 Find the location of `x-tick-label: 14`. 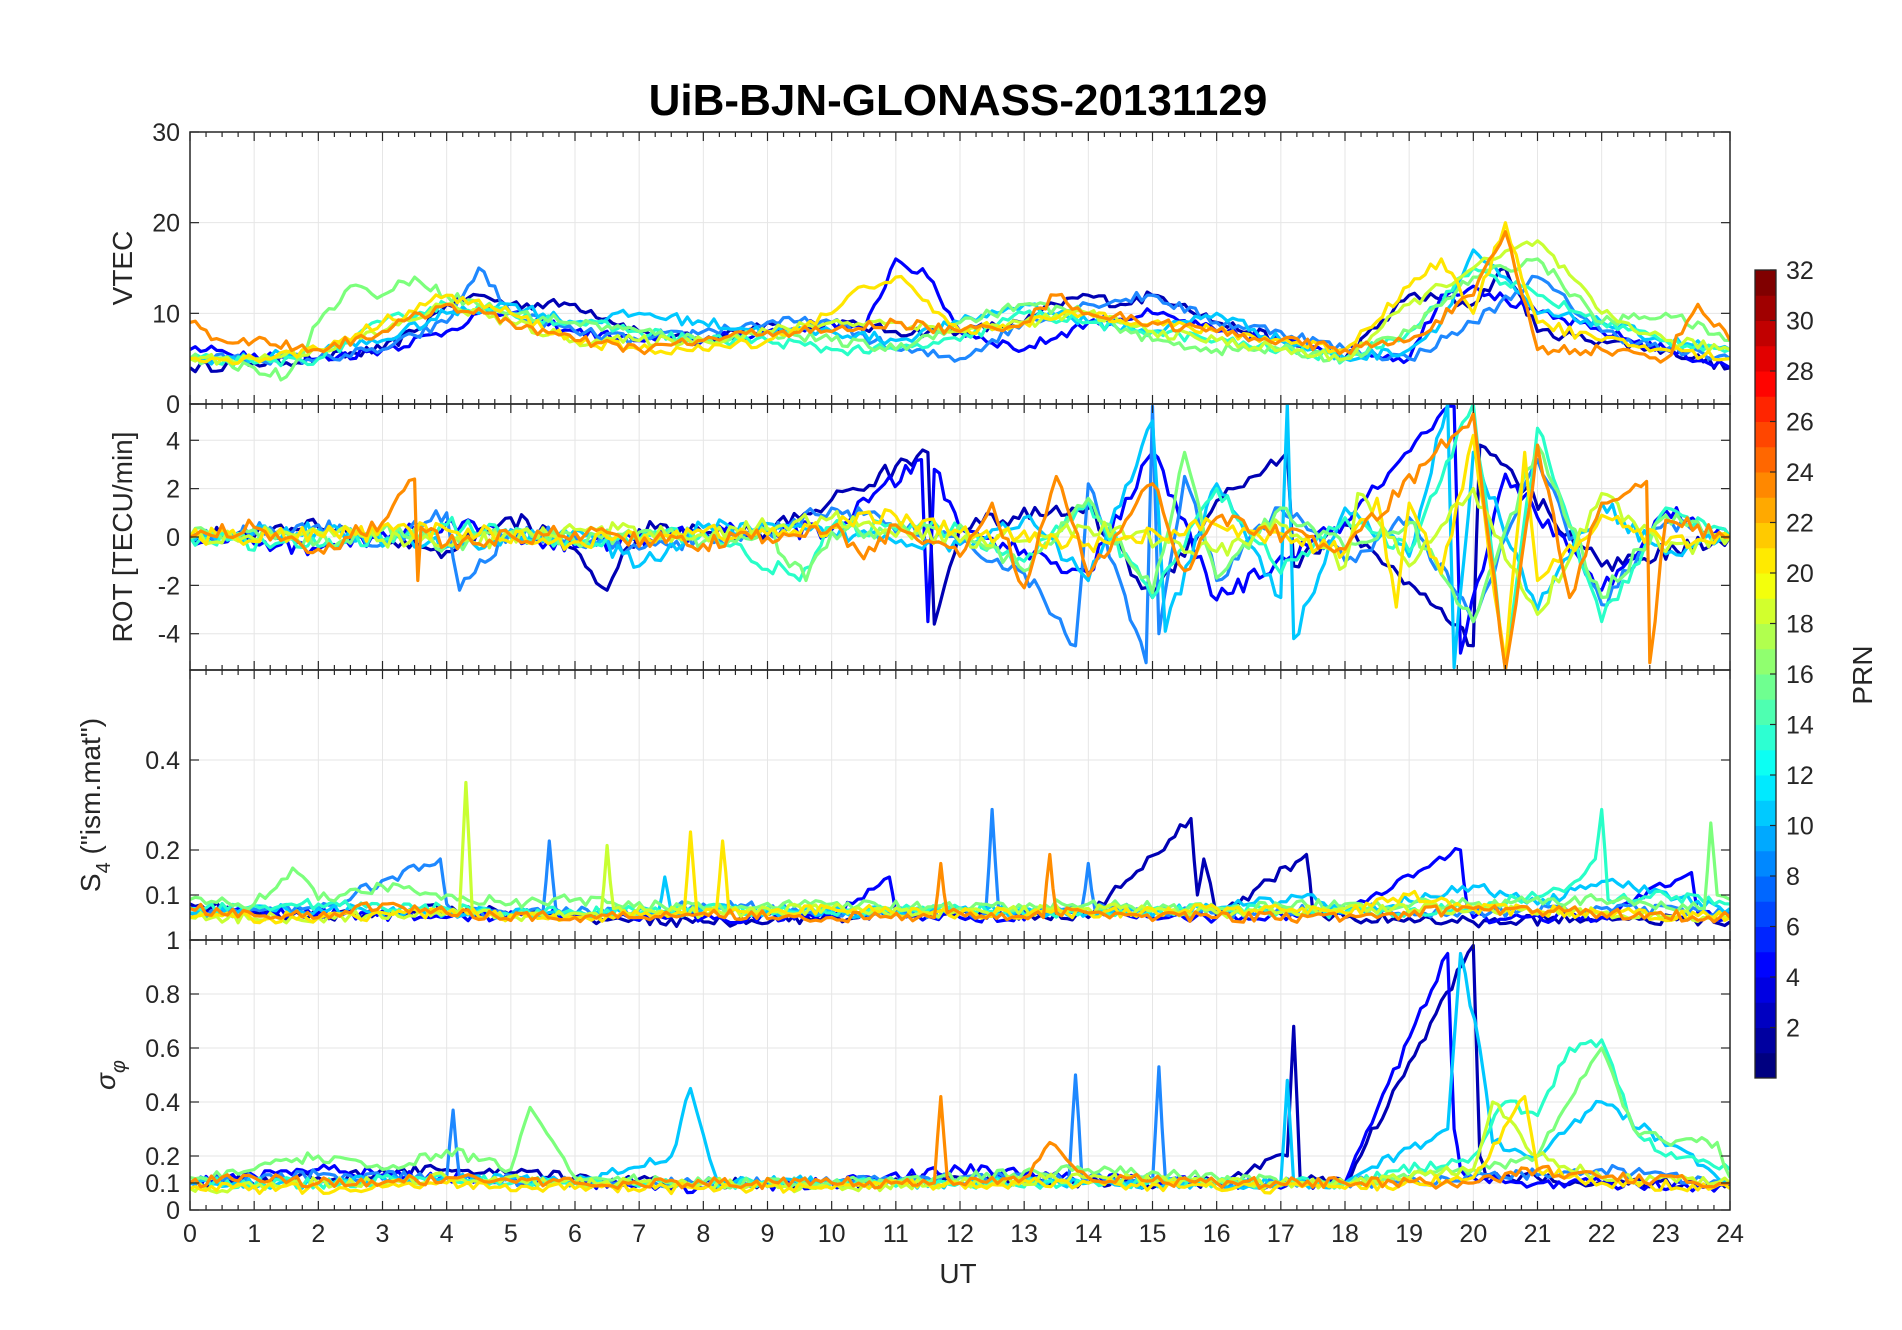

x-tick-label: 14 is located at coordinates (1088, 1234).